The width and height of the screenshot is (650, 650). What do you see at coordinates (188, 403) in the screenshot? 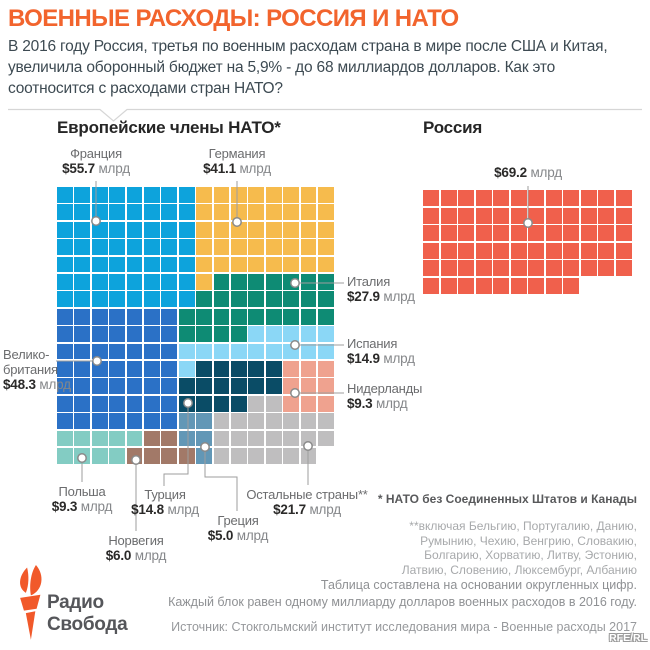
I see `marker-turkey` at bounding box center [188, 403].